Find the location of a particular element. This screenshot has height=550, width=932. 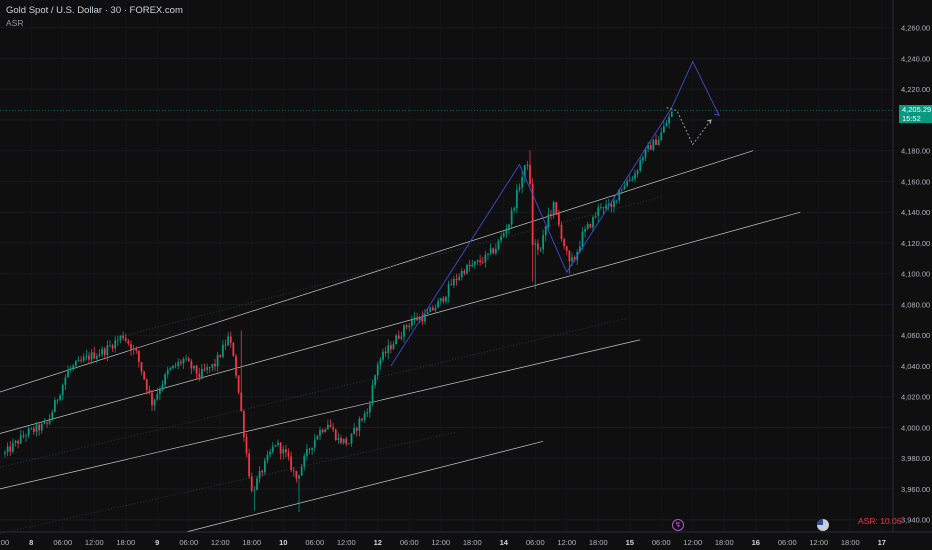

y-tick-label: 4,120.00 is located at coordinates (915, 243).